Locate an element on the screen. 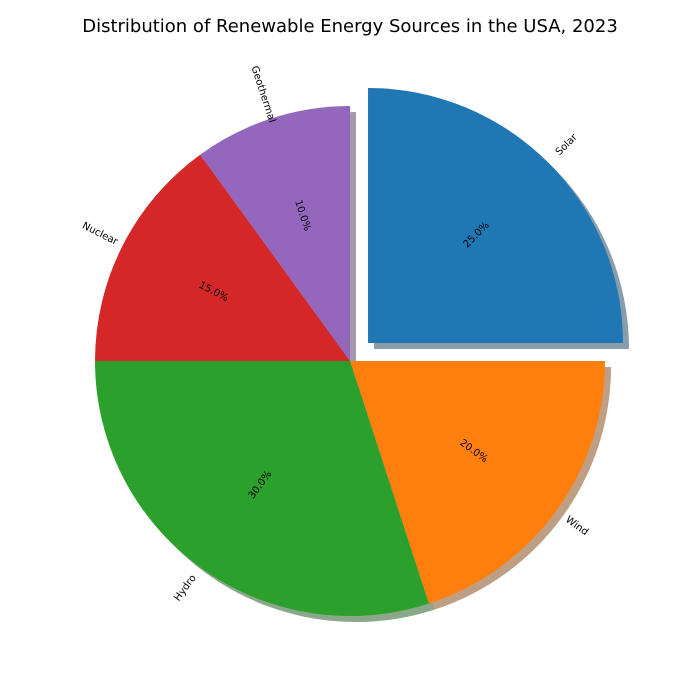 Image resolution: width=700 pixels, height=700 pixels. category-label-solar: Solar is located at coordinates (567, 144).